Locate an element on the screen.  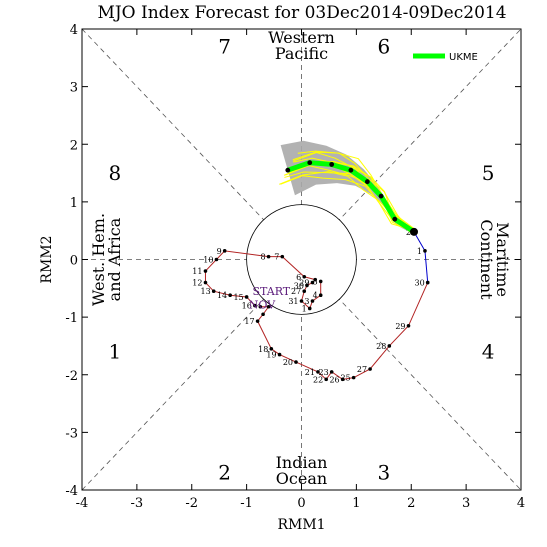
x-tick-label: -3 is located at coordinates (137, 503).